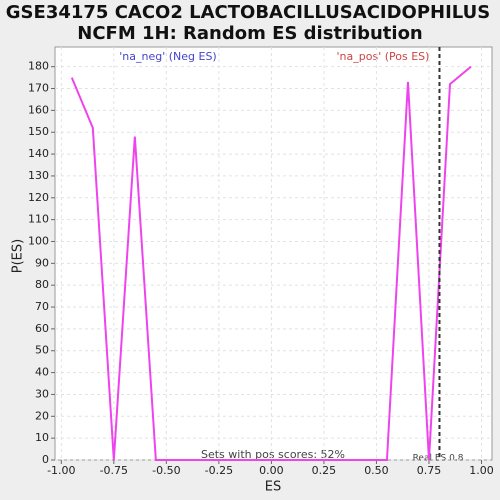 The height and width of the screenshot is (500, 500). I want to click on x-tick-label: 0.25, so click(324, 470).